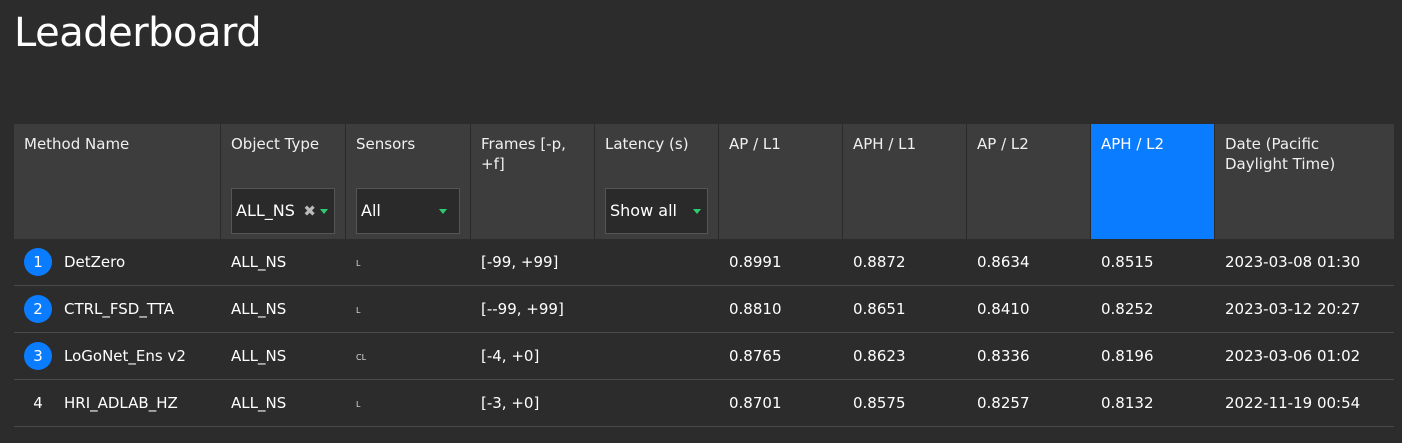 The width and height of the screenshot is (1402, 443). I want to click on sensors-cell: CL, so click(408, 356).